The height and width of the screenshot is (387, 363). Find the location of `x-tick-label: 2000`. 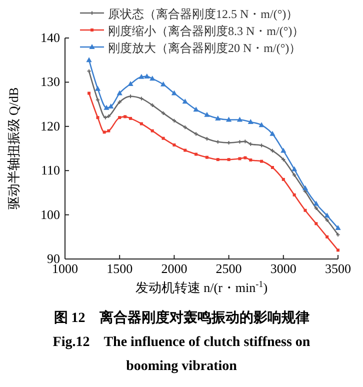

x-tick-label: 2000 is located at coordinates (174, 268).